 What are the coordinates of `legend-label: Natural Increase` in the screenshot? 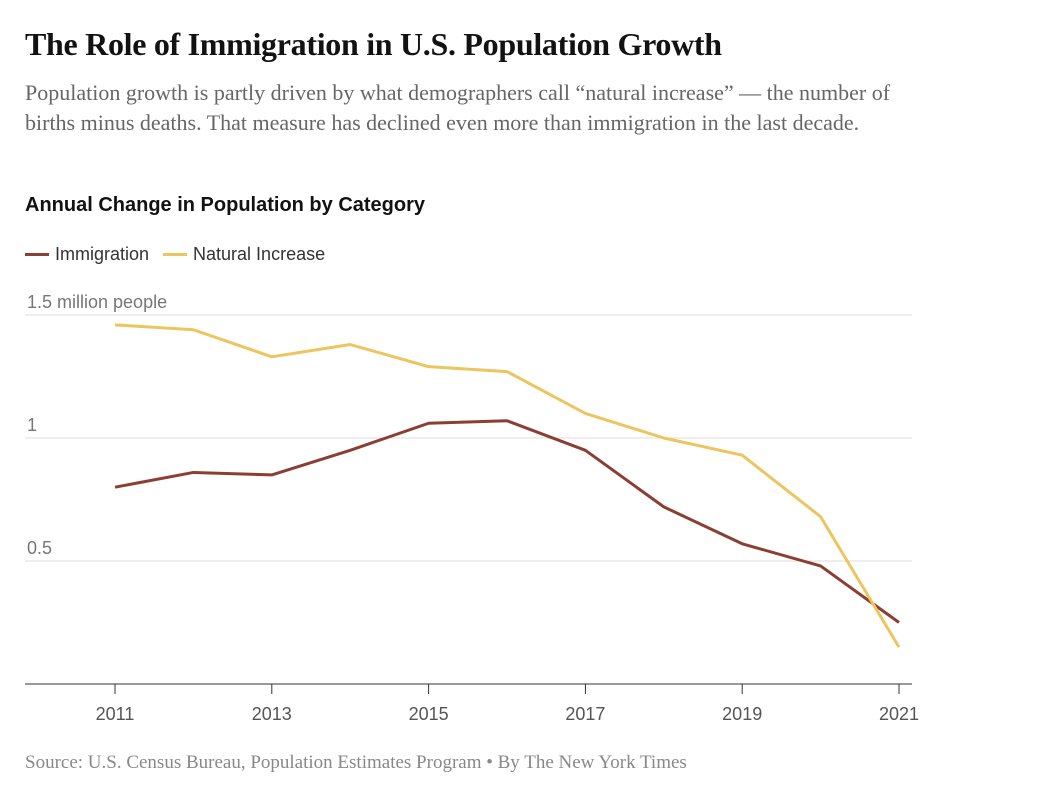 It's located at (259, 254).